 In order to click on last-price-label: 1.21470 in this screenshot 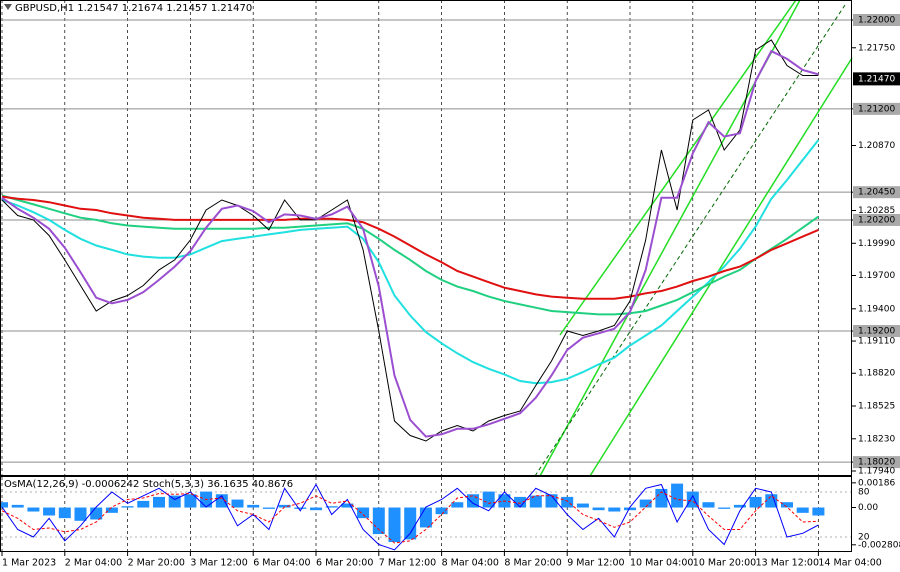, I will do `click(876, 79)`.